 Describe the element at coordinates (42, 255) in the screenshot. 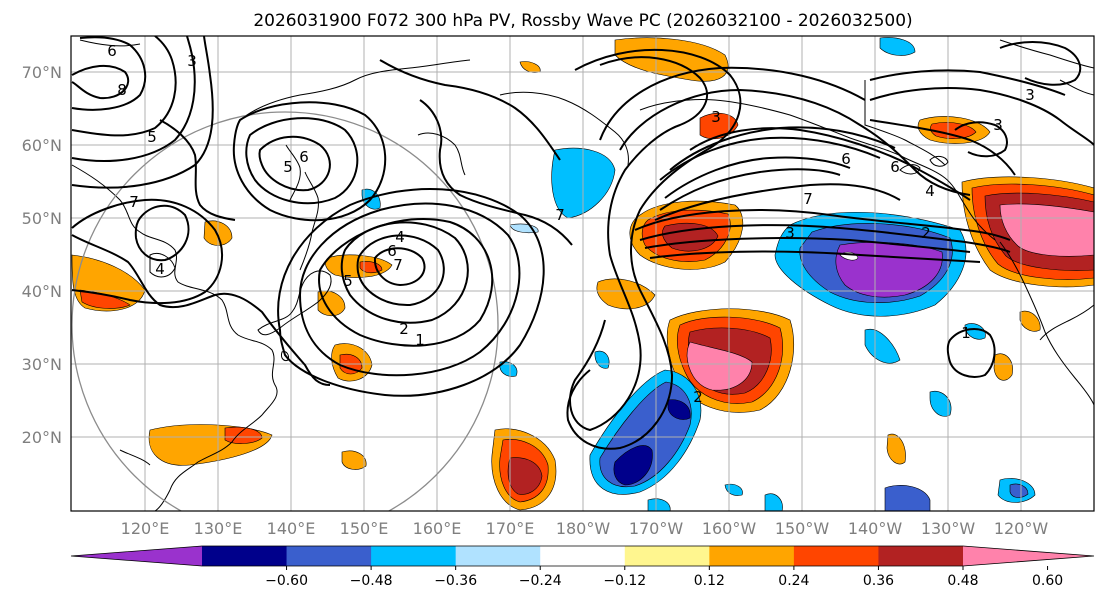

I see `latitude-labels: 70°N 60°N 50°N 40°N 30°N 20°N` at that location.